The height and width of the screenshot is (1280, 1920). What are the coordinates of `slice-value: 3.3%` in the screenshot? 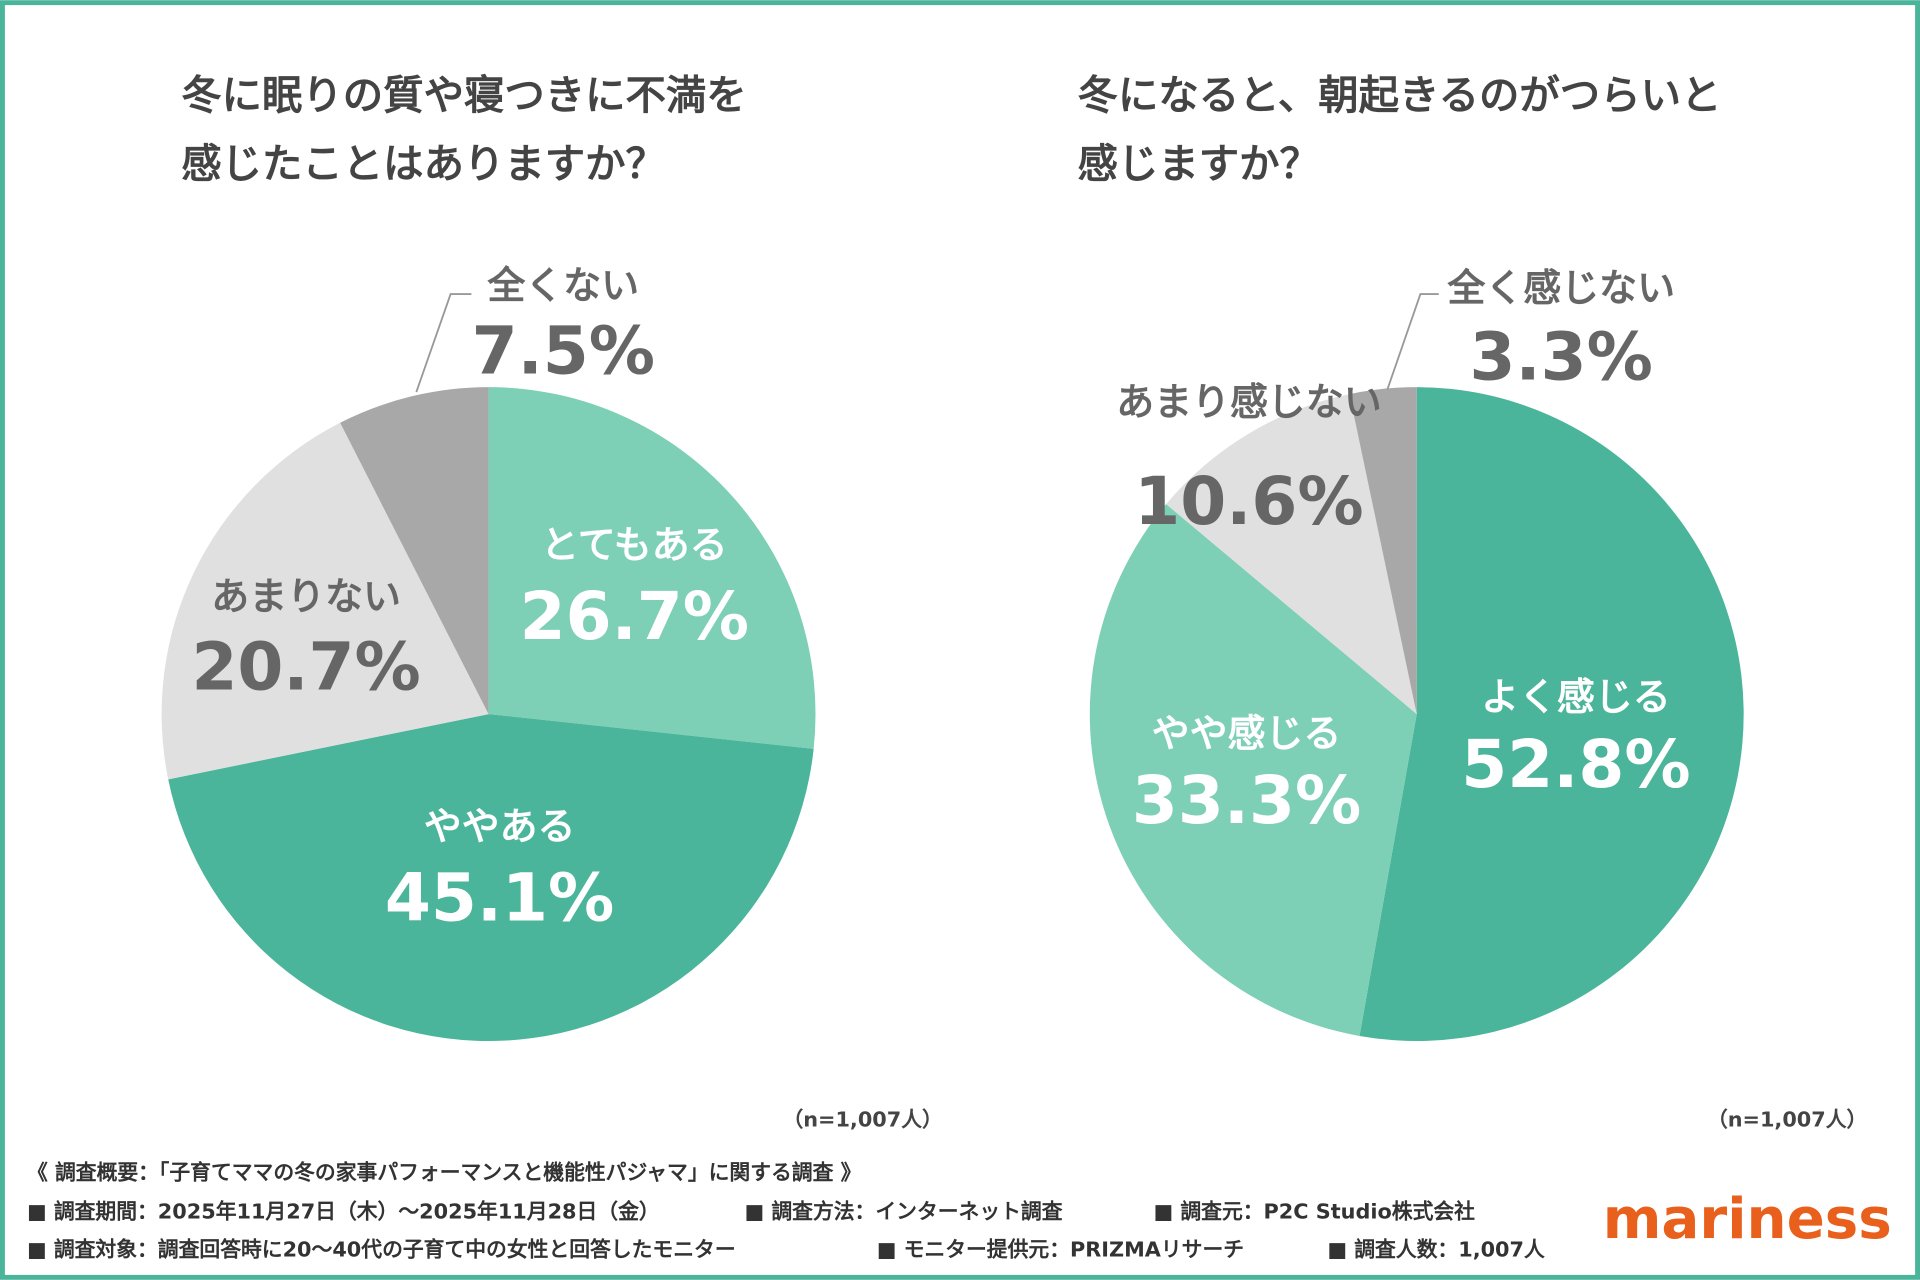 It's located at (1561, 356).